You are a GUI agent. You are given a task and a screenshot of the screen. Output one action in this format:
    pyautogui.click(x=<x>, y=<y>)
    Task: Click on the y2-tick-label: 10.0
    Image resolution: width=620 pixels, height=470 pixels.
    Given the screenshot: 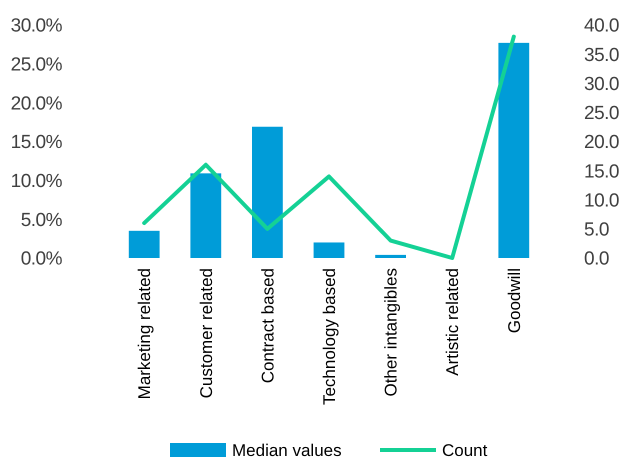 What is the action you would take?
    pyautogui.click(x=601, y=201)
    